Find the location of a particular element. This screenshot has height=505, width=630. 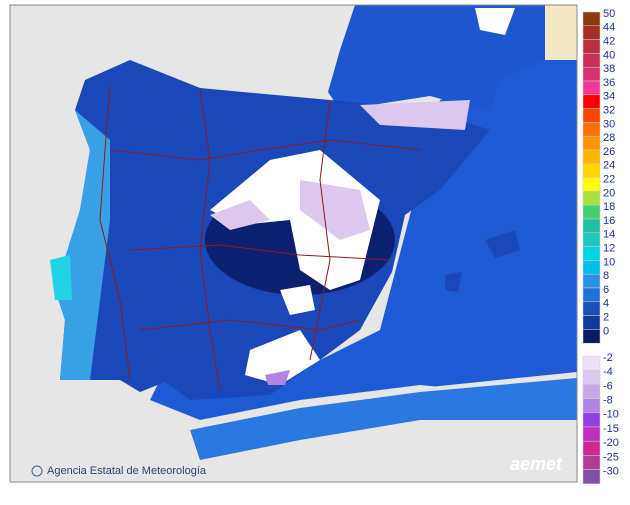

legend-label: 6 is located at coordinates (606, 290).